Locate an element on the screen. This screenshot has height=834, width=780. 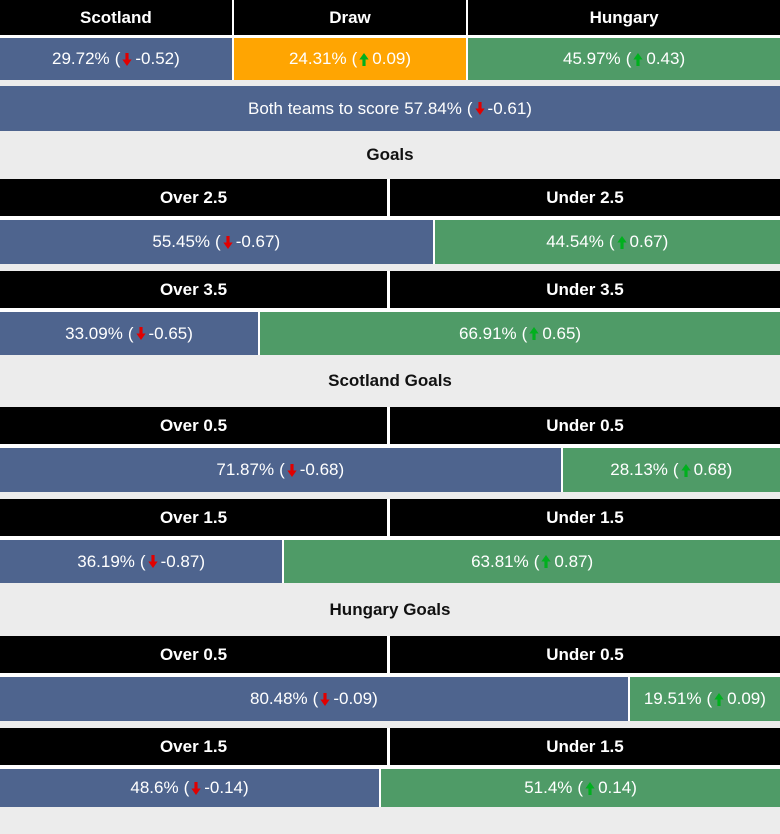
section-title-hungary-goals: Hungary Goals is located at coordinates (390, 609).